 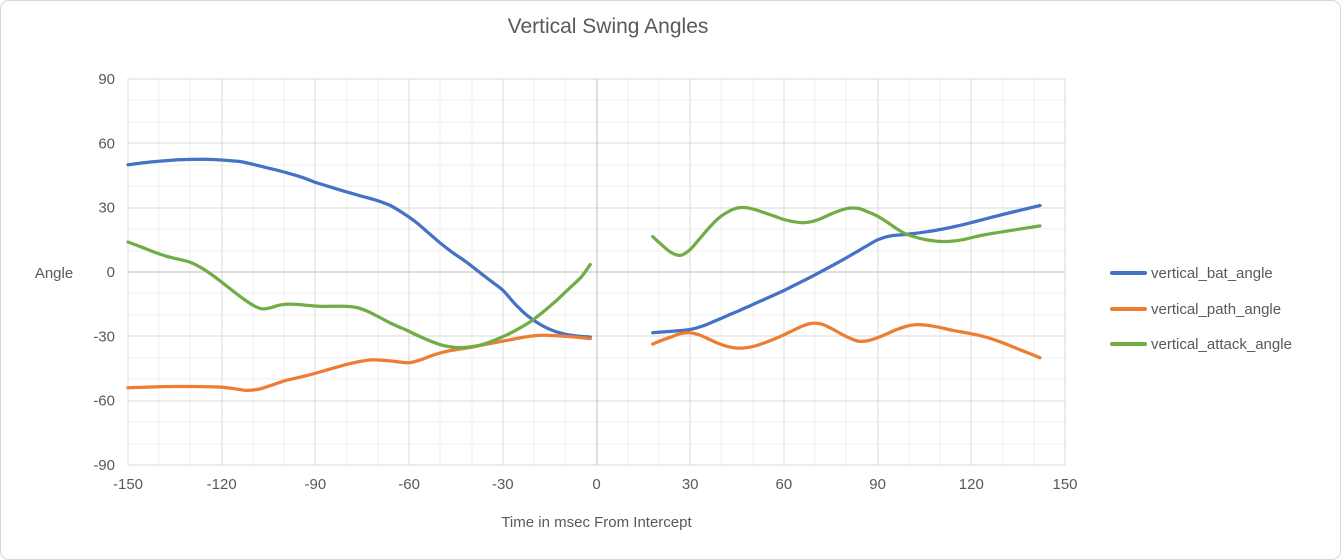 What do you see at coordinates (877, 484) in the screenshot?
I see `x-tick-label: 90` at bounding box center [877, 484].